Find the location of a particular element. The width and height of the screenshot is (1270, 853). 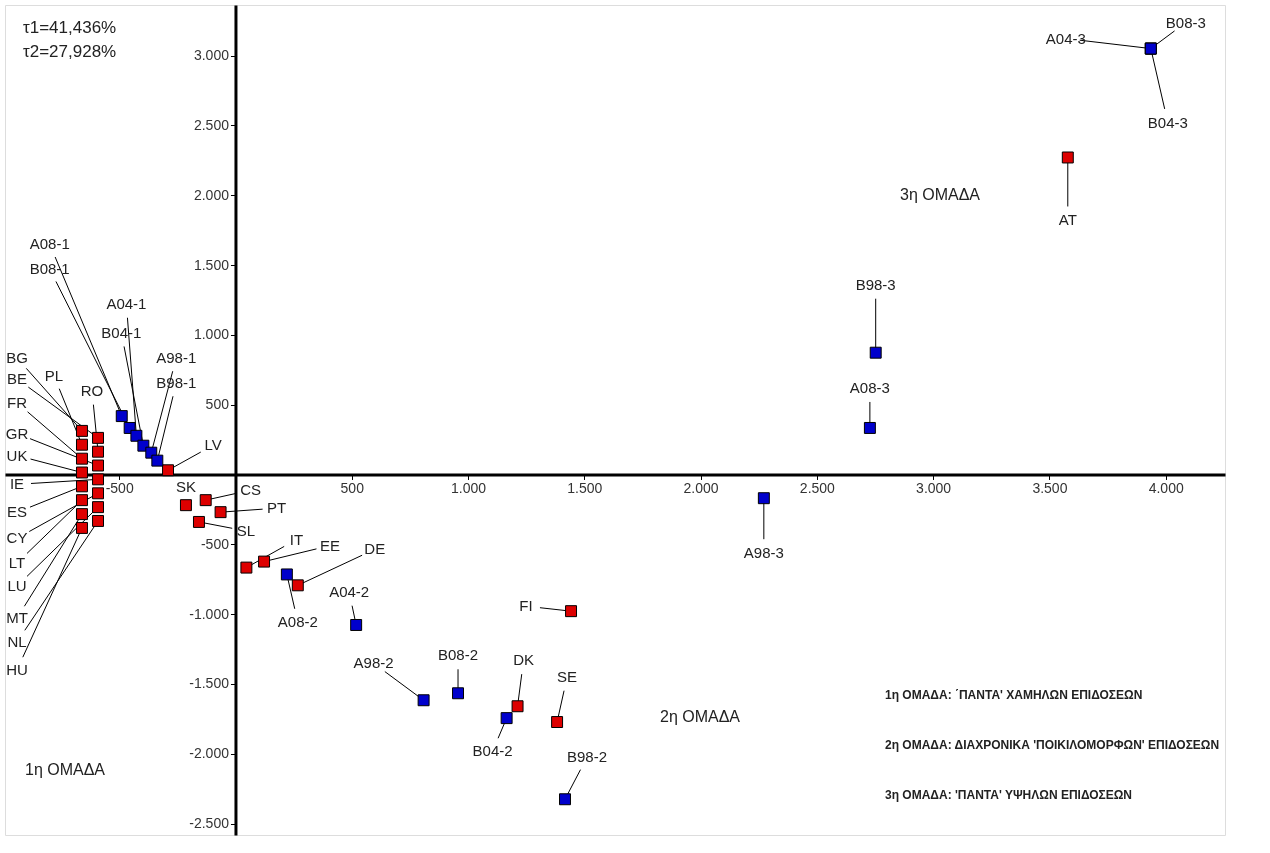

x-tick-label: 2.000 is located at coordinates (701, 487).